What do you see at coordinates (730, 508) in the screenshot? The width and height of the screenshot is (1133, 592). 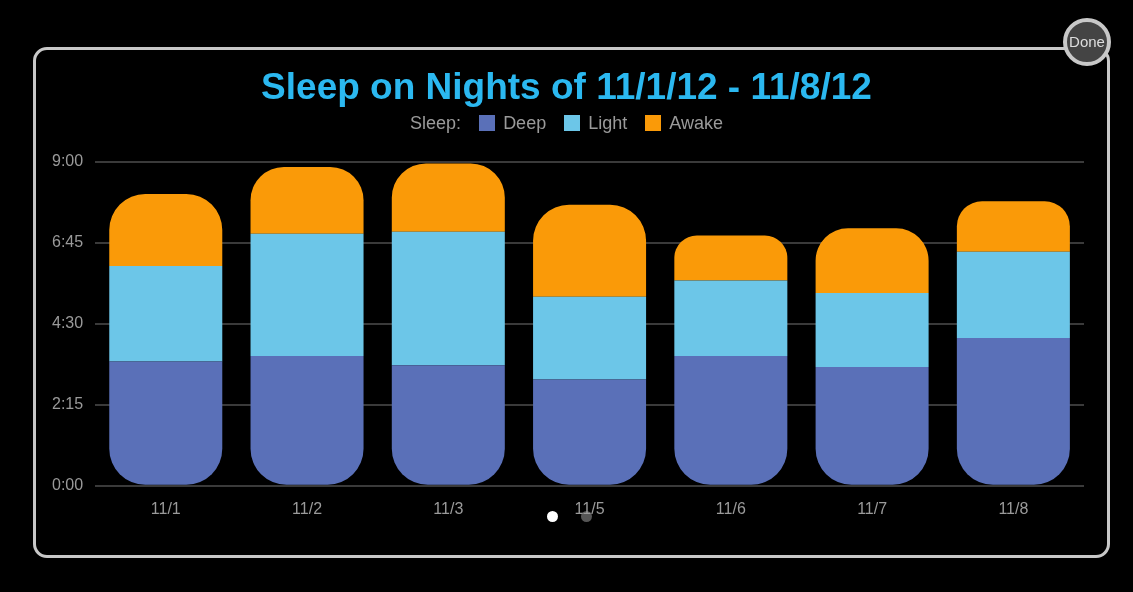 I see `x-tick-label: 11/6` at bounding box center [730, 508].